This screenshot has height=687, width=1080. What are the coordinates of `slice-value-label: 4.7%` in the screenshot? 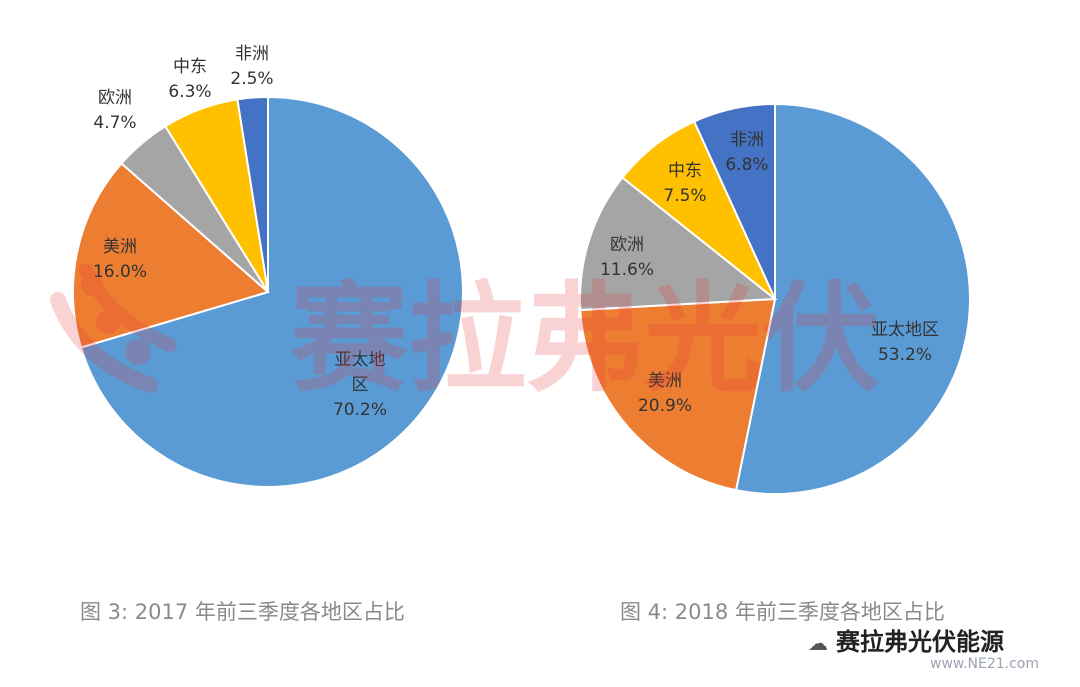 It's located at (114, 123).